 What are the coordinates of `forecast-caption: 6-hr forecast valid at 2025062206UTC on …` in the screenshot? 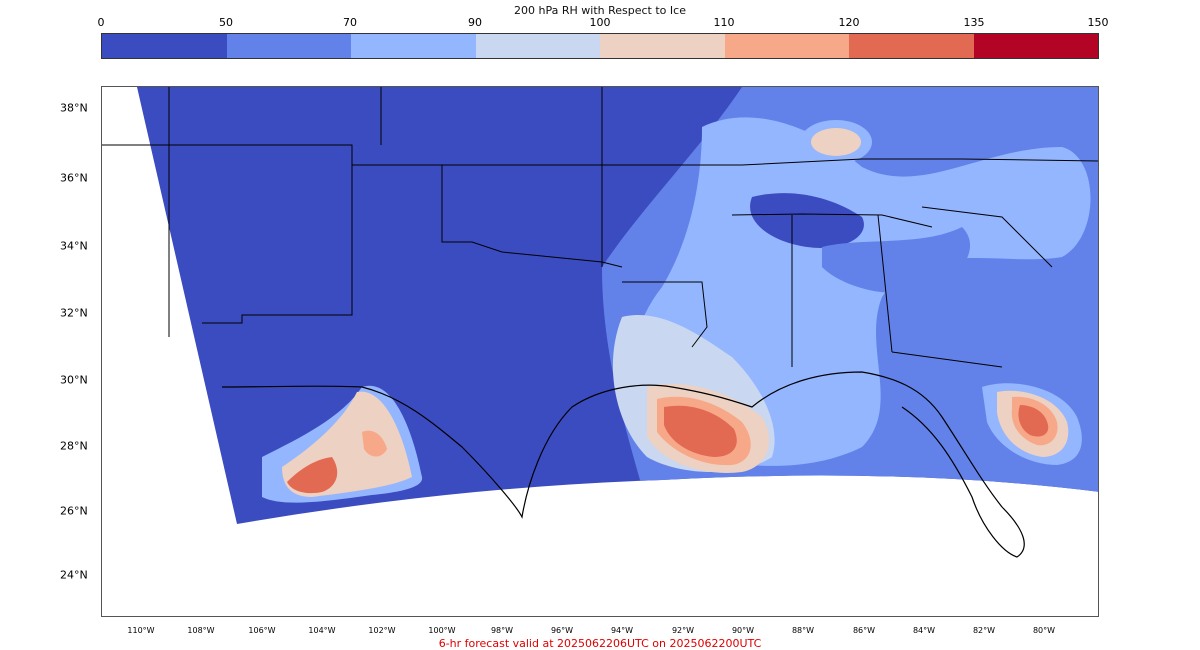 It's located at (600, 643).